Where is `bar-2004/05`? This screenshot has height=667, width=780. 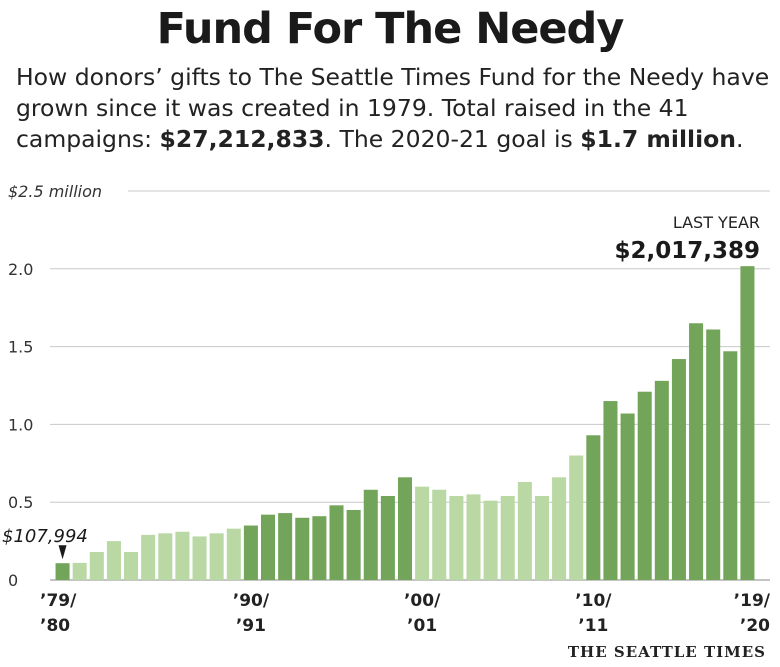 bar-2004/05 is located at coordinates (490, 540).